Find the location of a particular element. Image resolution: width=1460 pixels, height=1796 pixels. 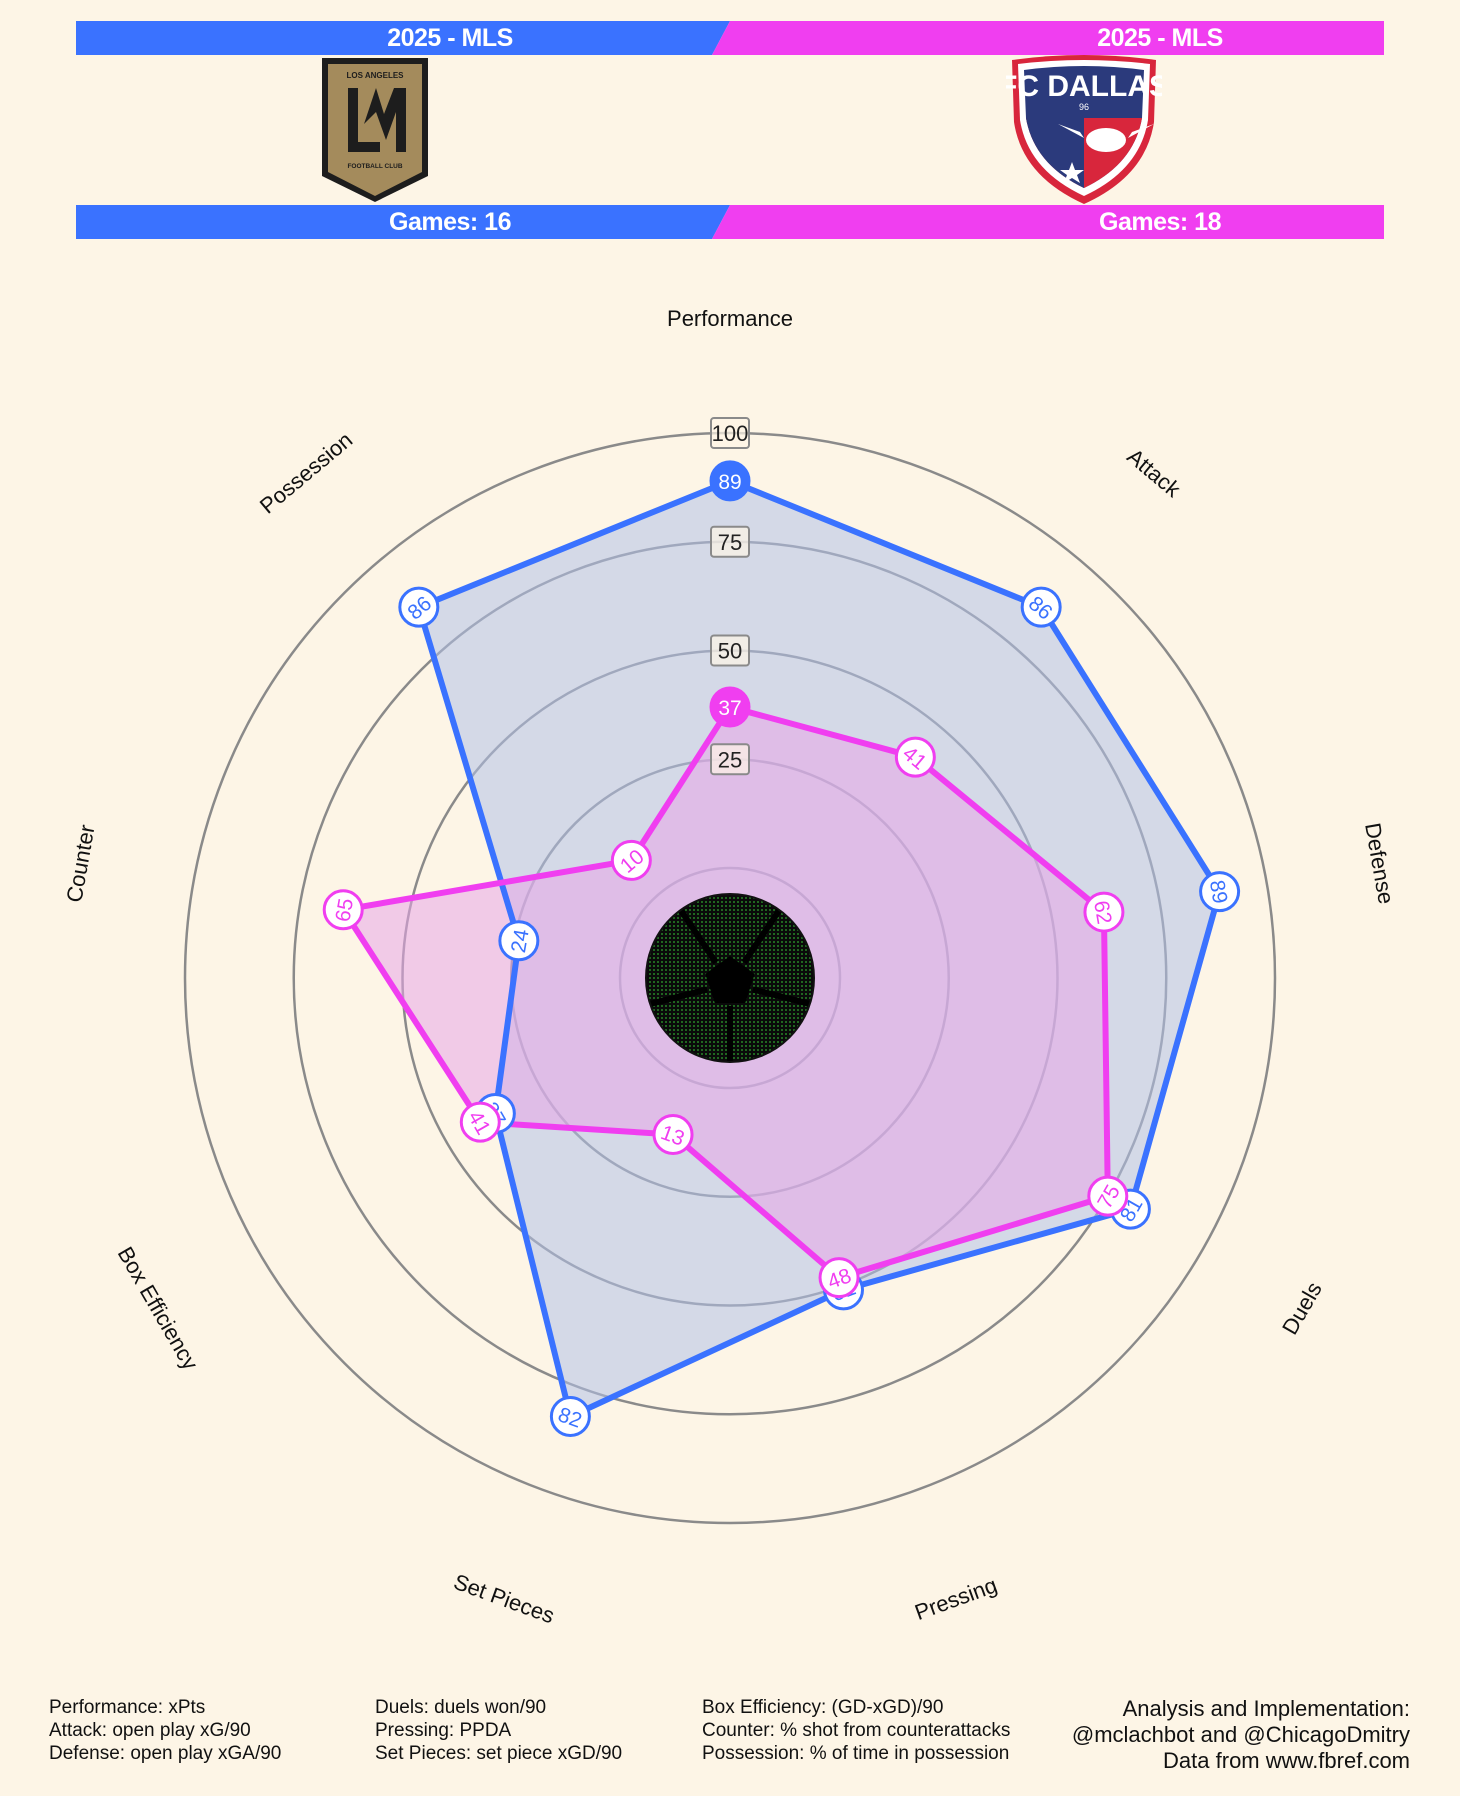

axis-label-counter: Counter is located at coordinates (80, 863).